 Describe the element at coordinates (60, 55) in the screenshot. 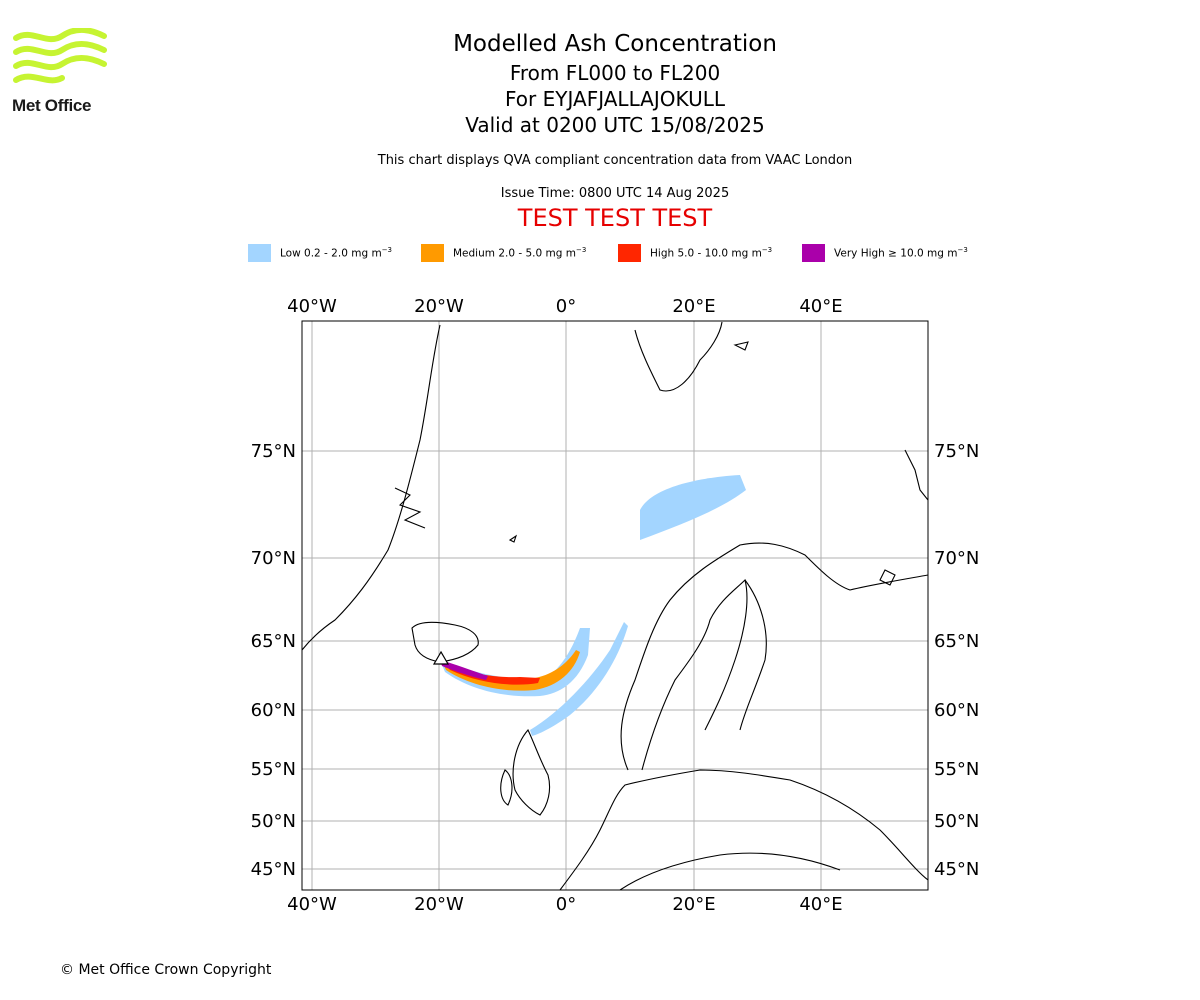

I see `logo-waves-icon` at that location.